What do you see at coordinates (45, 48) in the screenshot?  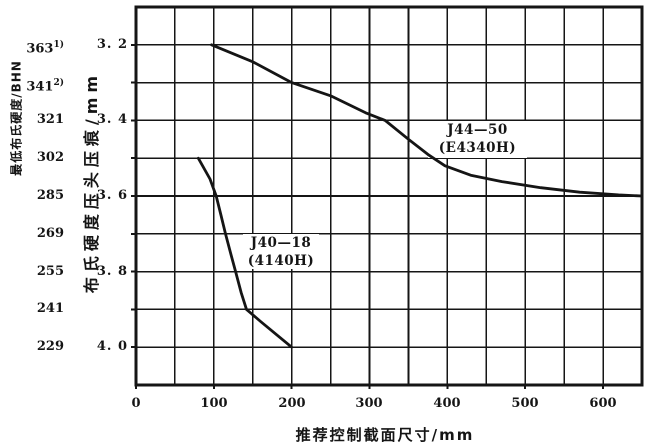 I see `bhn-tick-label: 3631)` at bounding box center [45, 48].